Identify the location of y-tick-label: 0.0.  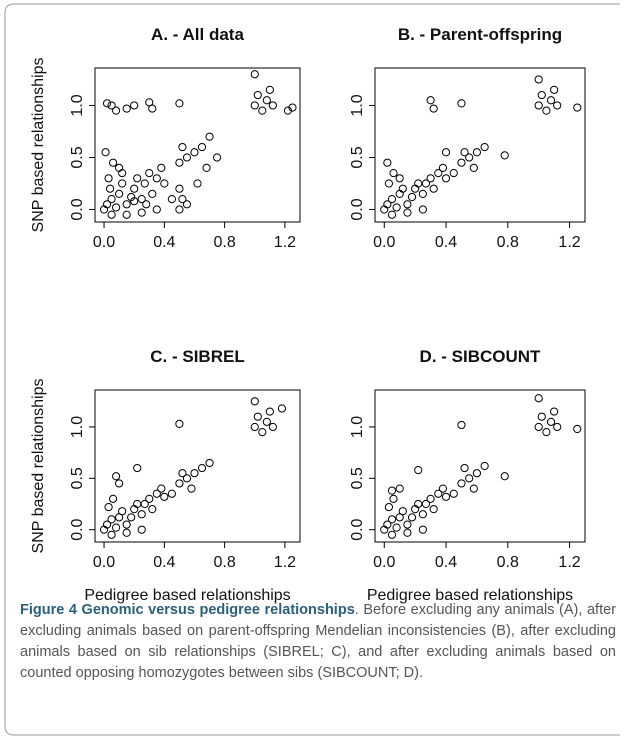
(77, 529).